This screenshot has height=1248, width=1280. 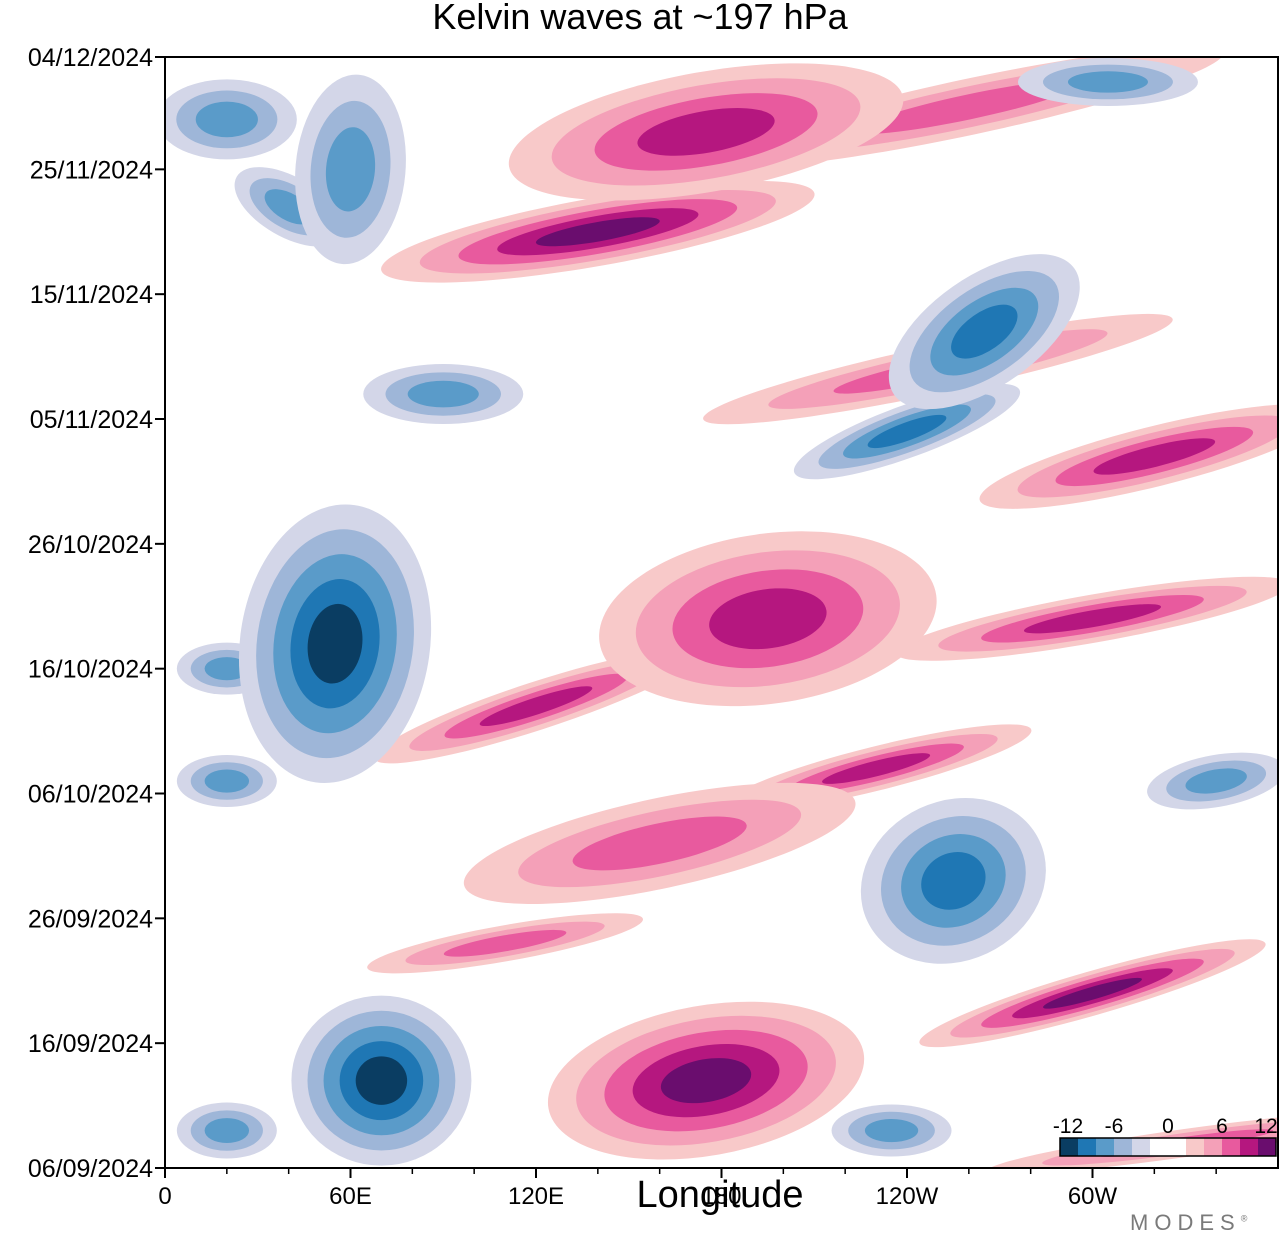 I want to click on y-tick-label: 05/11/2024, so click(x=91, y=420).